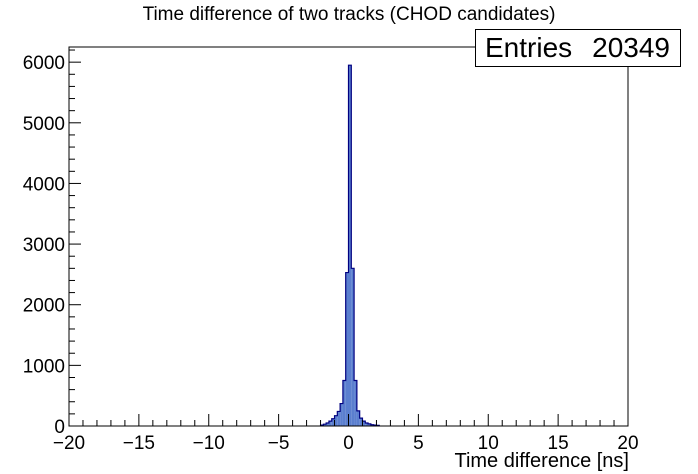 Image resolution: width=698 pixels, height=474 pixels. Describe the element at coordinates (558, 443) in the screenshot. I see `x-tick-label: 15` at that location.